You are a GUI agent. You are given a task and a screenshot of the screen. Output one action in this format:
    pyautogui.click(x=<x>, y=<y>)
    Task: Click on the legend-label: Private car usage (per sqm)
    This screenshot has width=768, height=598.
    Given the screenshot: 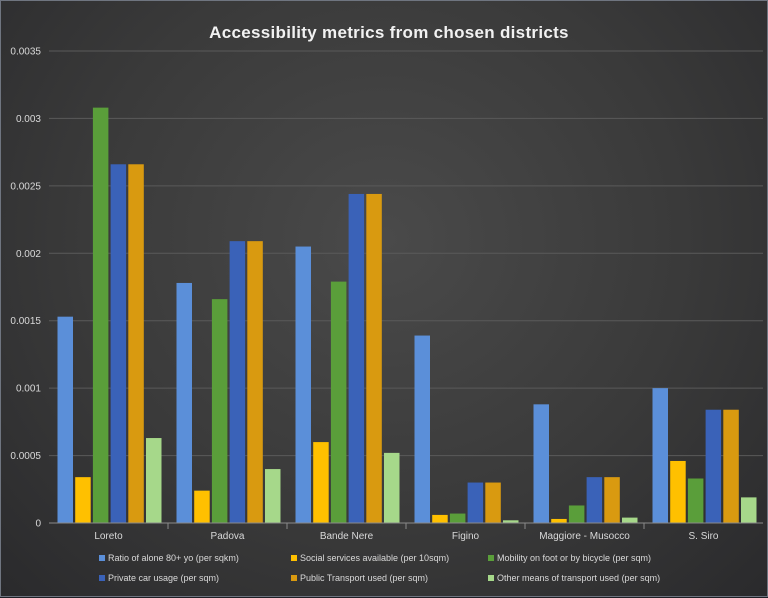 What is the action you would take?
    pyautogui.click(x=163, y=578)
    